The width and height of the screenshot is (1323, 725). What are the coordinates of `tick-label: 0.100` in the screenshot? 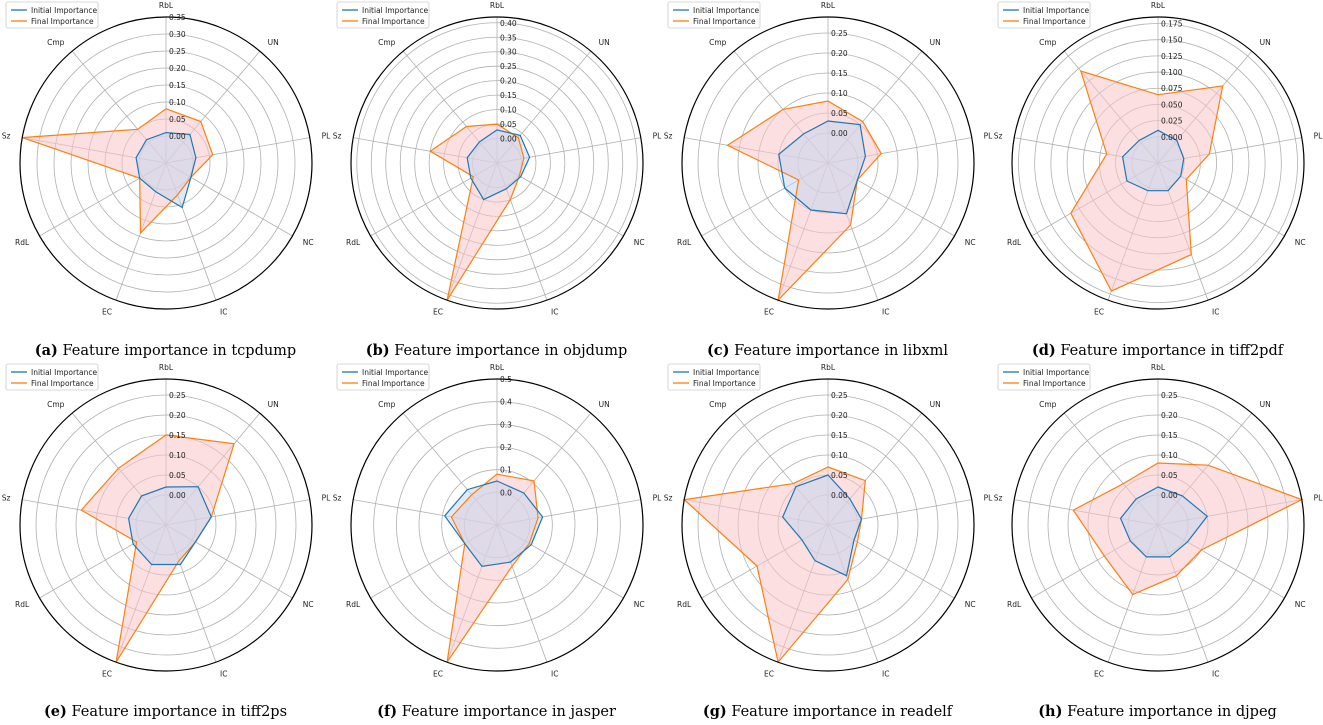 It's located at (1172, 72).